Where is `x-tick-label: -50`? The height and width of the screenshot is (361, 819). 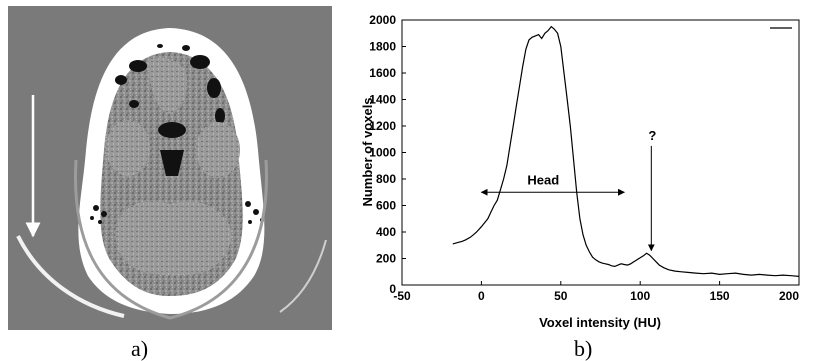
x-tick-label: -50 is located at coordinates (402, 296).